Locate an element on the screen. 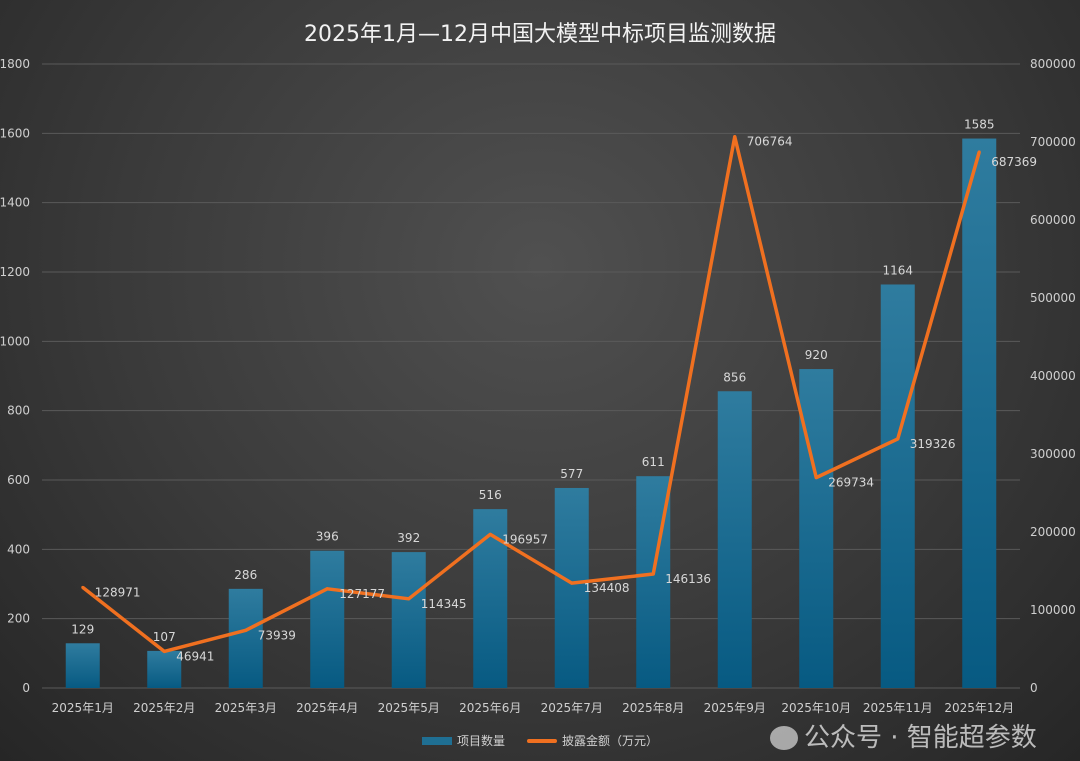 This screenshot has width=1080, height=761. legend-item-bar: 项目数量 is located at coordinates (463, 740).